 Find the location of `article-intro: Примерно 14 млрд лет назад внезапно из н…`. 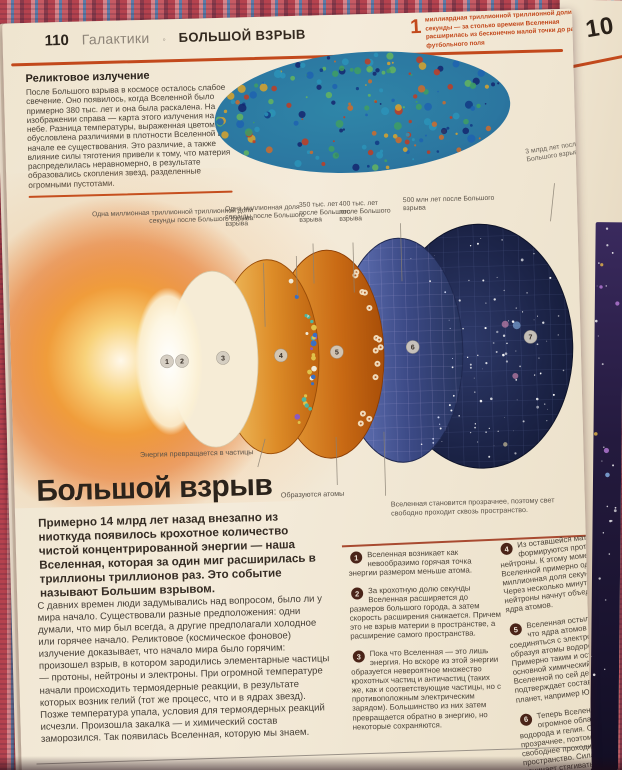

article-intro: Примерно 14 млрд лет назад внезапно из н… is located at coordinates (177, 555).